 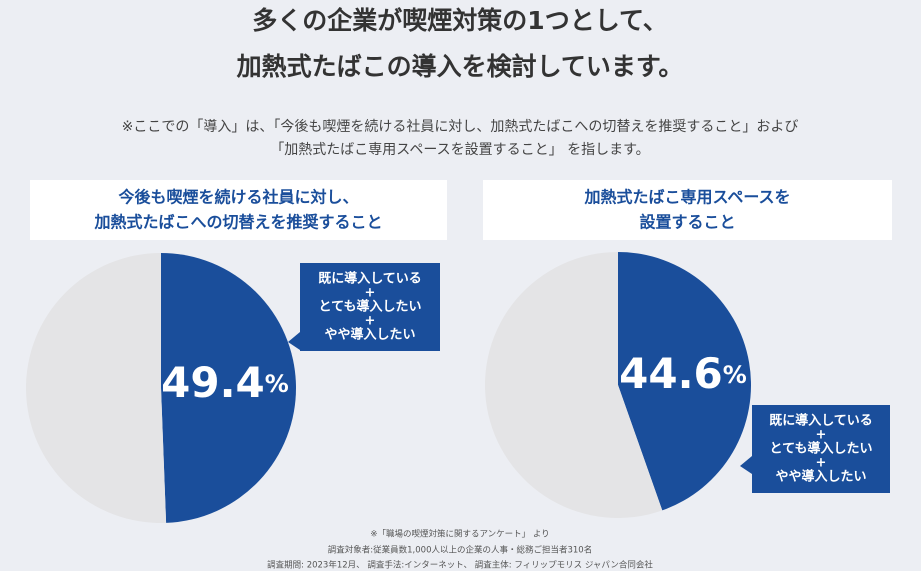 What do you see at coordinates (459, 20) in the screenshot?
I see `title: 多くの企業が喫煙対策の1つとして、` at bounding box center [459, 20].